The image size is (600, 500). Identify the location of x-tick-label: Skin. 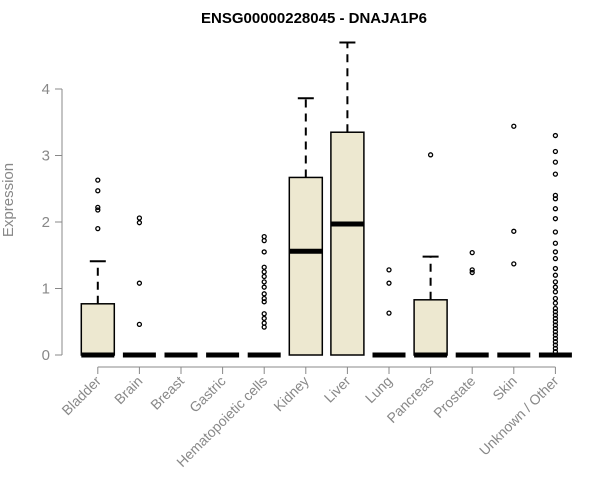
(504, 388).